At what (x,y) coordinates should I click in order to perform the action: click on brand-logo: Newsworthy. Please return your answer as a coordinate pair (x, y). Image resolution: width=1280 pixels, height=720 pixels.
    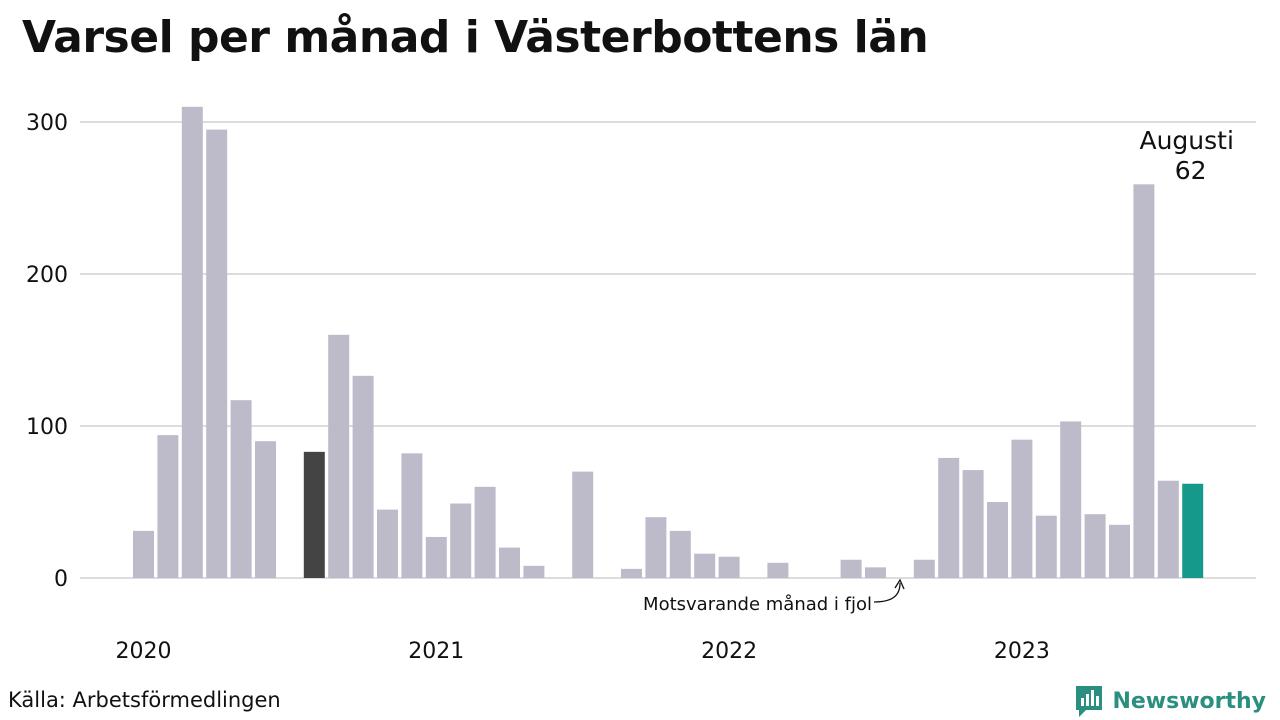
    Looking at the image, I should click on (1170, 701).